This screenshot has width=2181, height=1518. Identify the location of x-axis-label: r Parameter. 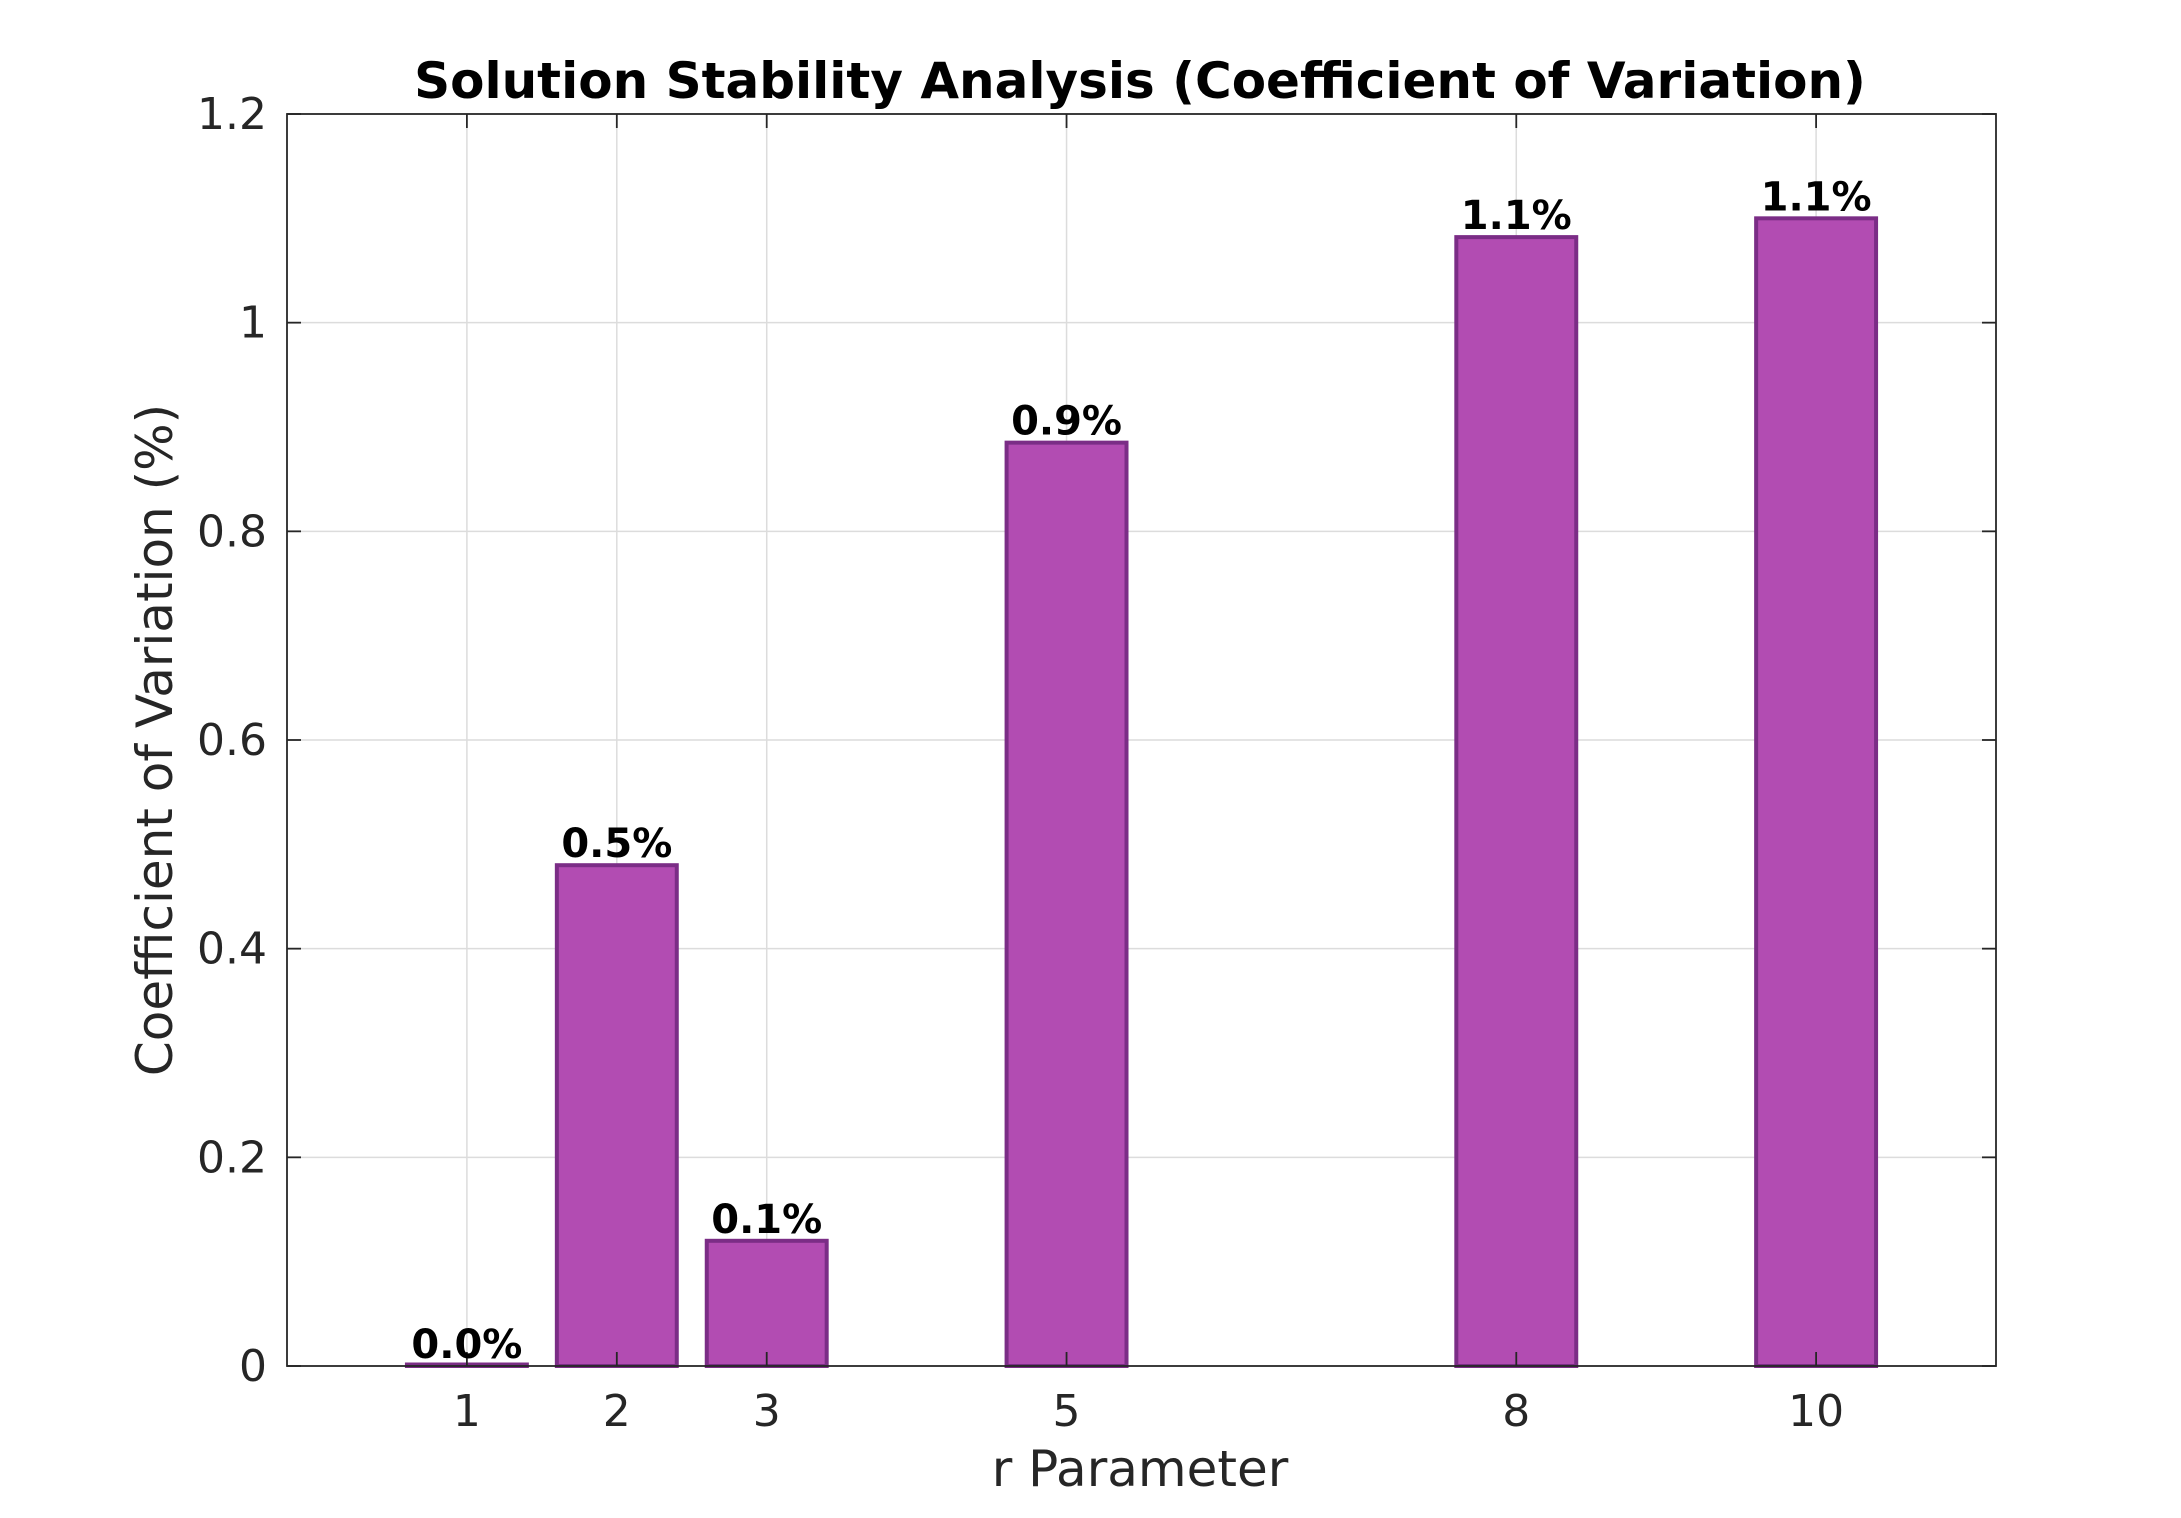
(1140, 1469).